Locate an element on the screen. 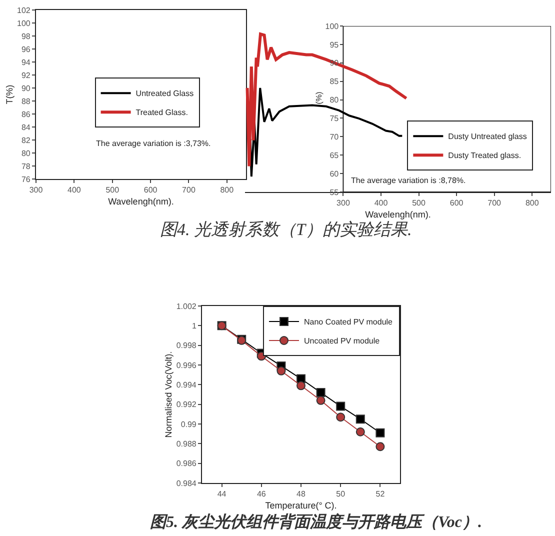 The image size is (555, 536). y-tick-label: 0.994 is located at coordinates (186, 385).